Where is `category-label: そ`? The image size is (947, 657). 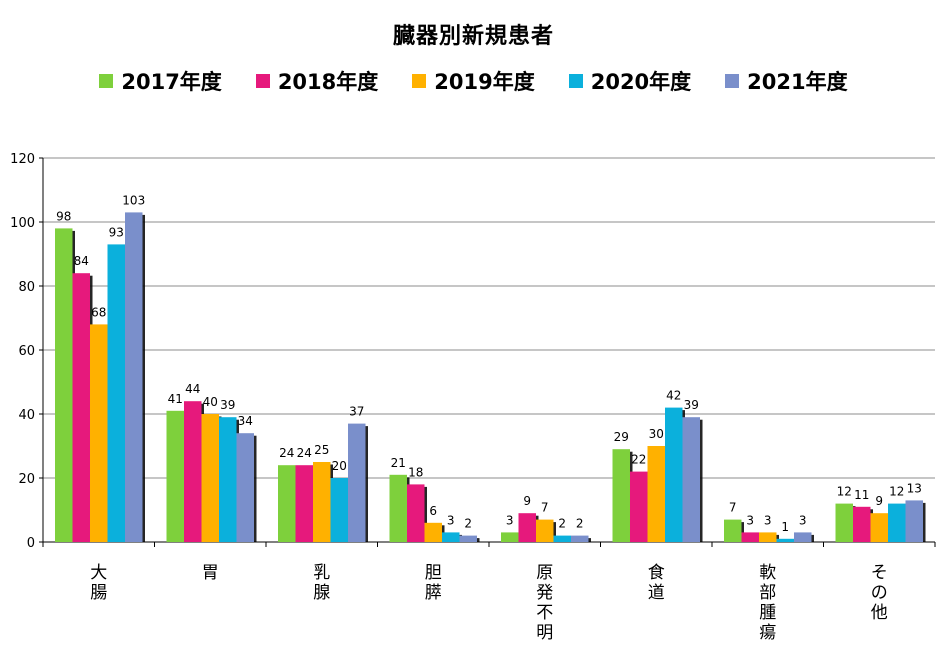 category-label: そ is located at coordinates (879, 573).